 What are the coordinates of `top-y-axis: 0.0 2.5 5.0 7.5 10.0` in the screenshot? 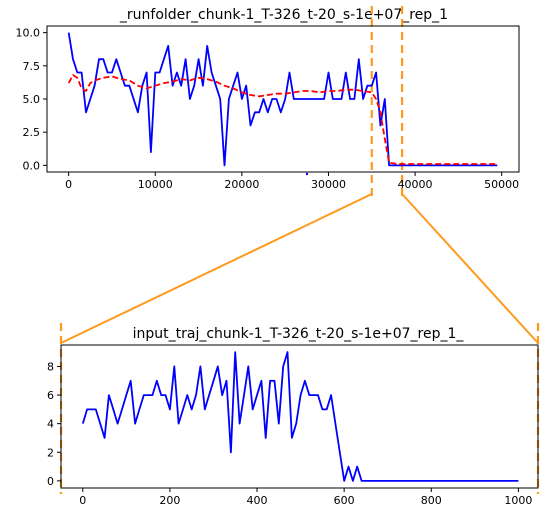 It's located at (31, 99).